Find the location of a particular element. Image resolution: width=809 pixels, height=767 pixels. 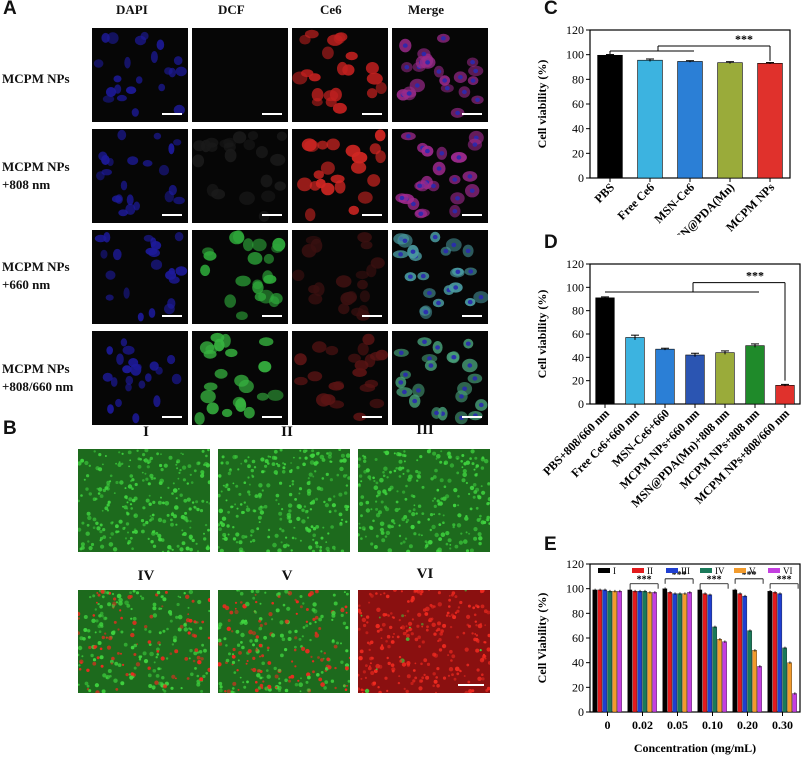

group-label-ii: II is located at coordinates (287, 432).